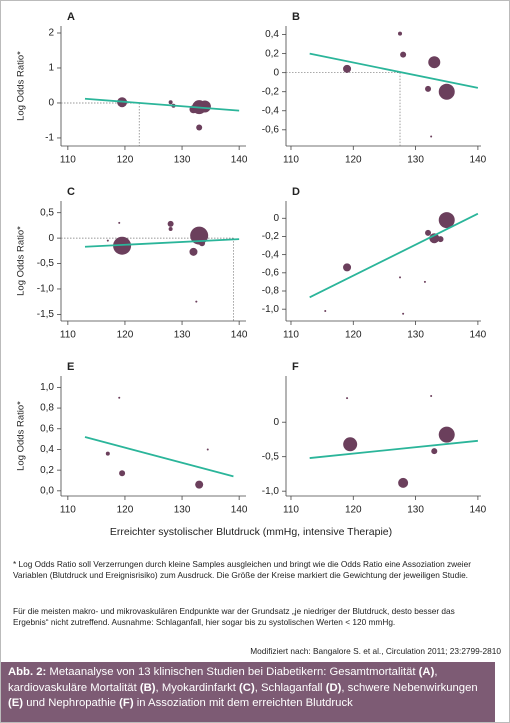 The image size is (510, 723). I want to click on caption-text: (F), so click(126, 703).